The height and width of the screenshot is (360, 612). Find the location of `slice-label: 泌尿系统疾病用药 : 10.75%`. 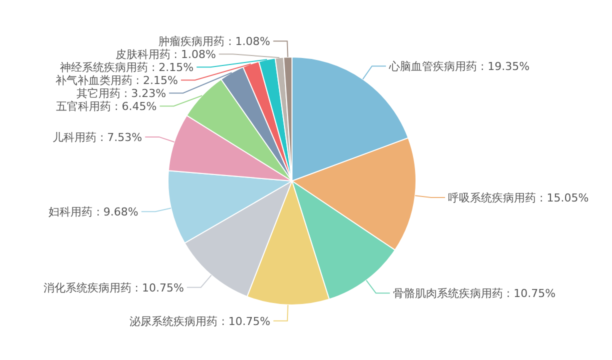

slice-label: 泌尿系统疾病用药 : 10.75% is located at coordinates (200, 321).